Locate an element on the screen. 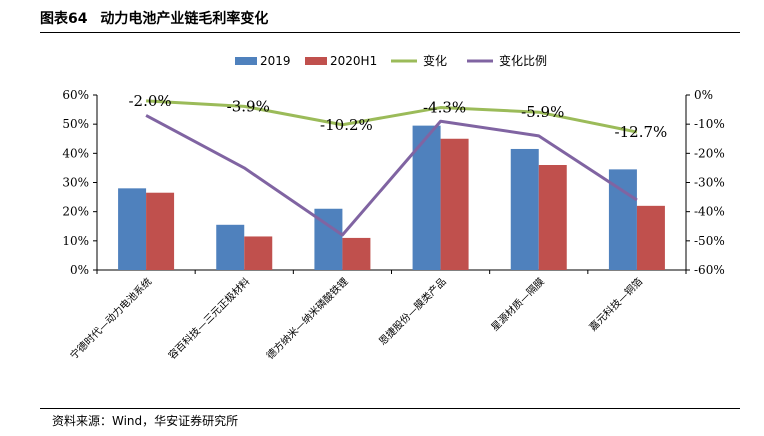  category-label: 恩捷股份—膜类产品 is located at coordinates (412, 311).